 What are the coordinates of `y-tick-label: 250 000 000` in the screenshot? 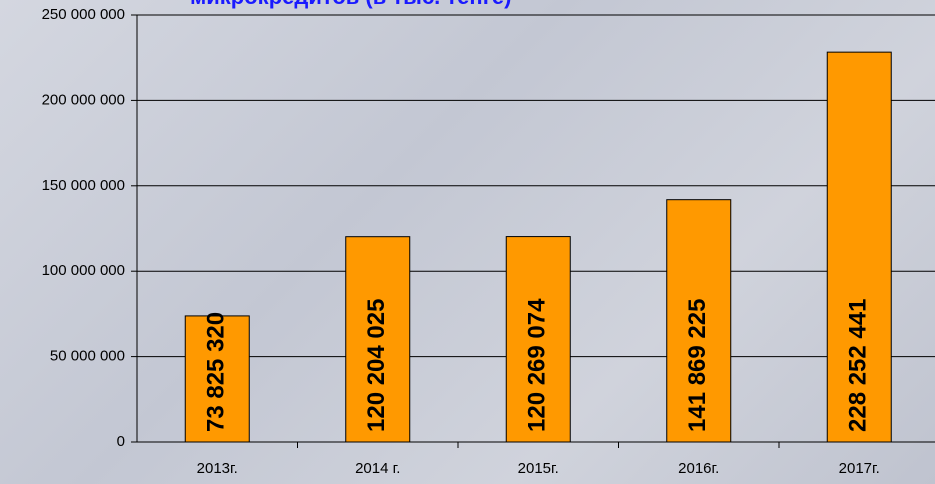 It's located at (83, 14).